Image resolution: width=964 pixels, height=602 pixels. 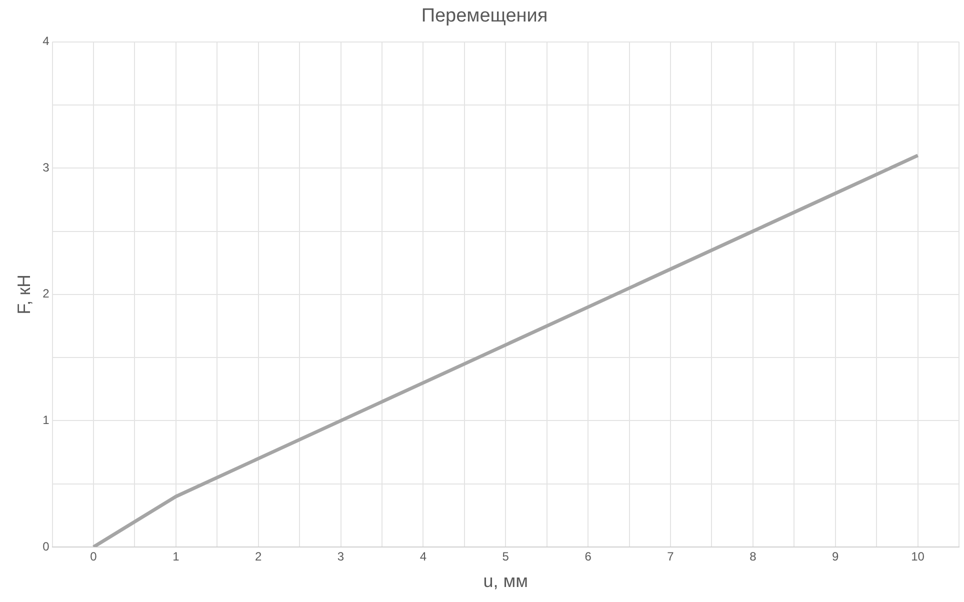 I want to click on x-tick-label: 9, so click(x=836, y=557).